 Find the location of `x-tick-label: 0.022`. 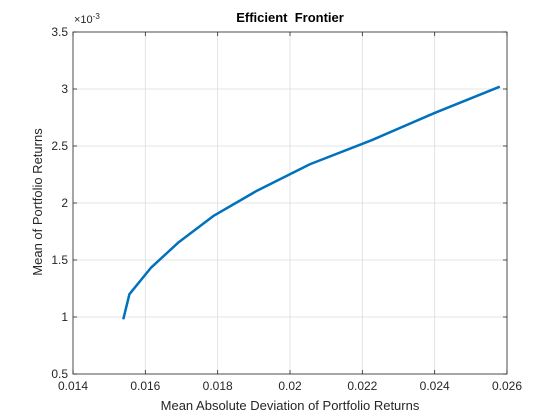

x-tick-label: 0.022 is located at coordinates (362, 386).